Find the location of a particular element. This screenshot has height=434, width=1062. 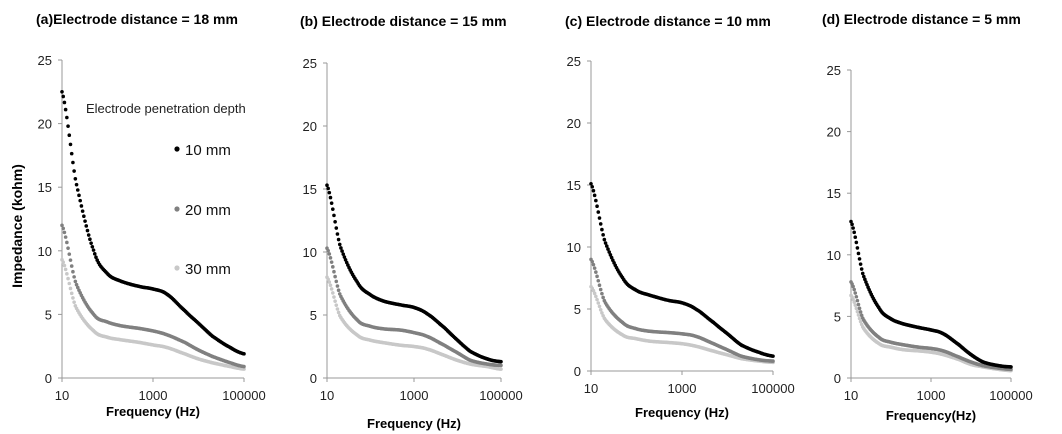

legend-label-20mm: 20 mm is located at coordinates (208, 210).